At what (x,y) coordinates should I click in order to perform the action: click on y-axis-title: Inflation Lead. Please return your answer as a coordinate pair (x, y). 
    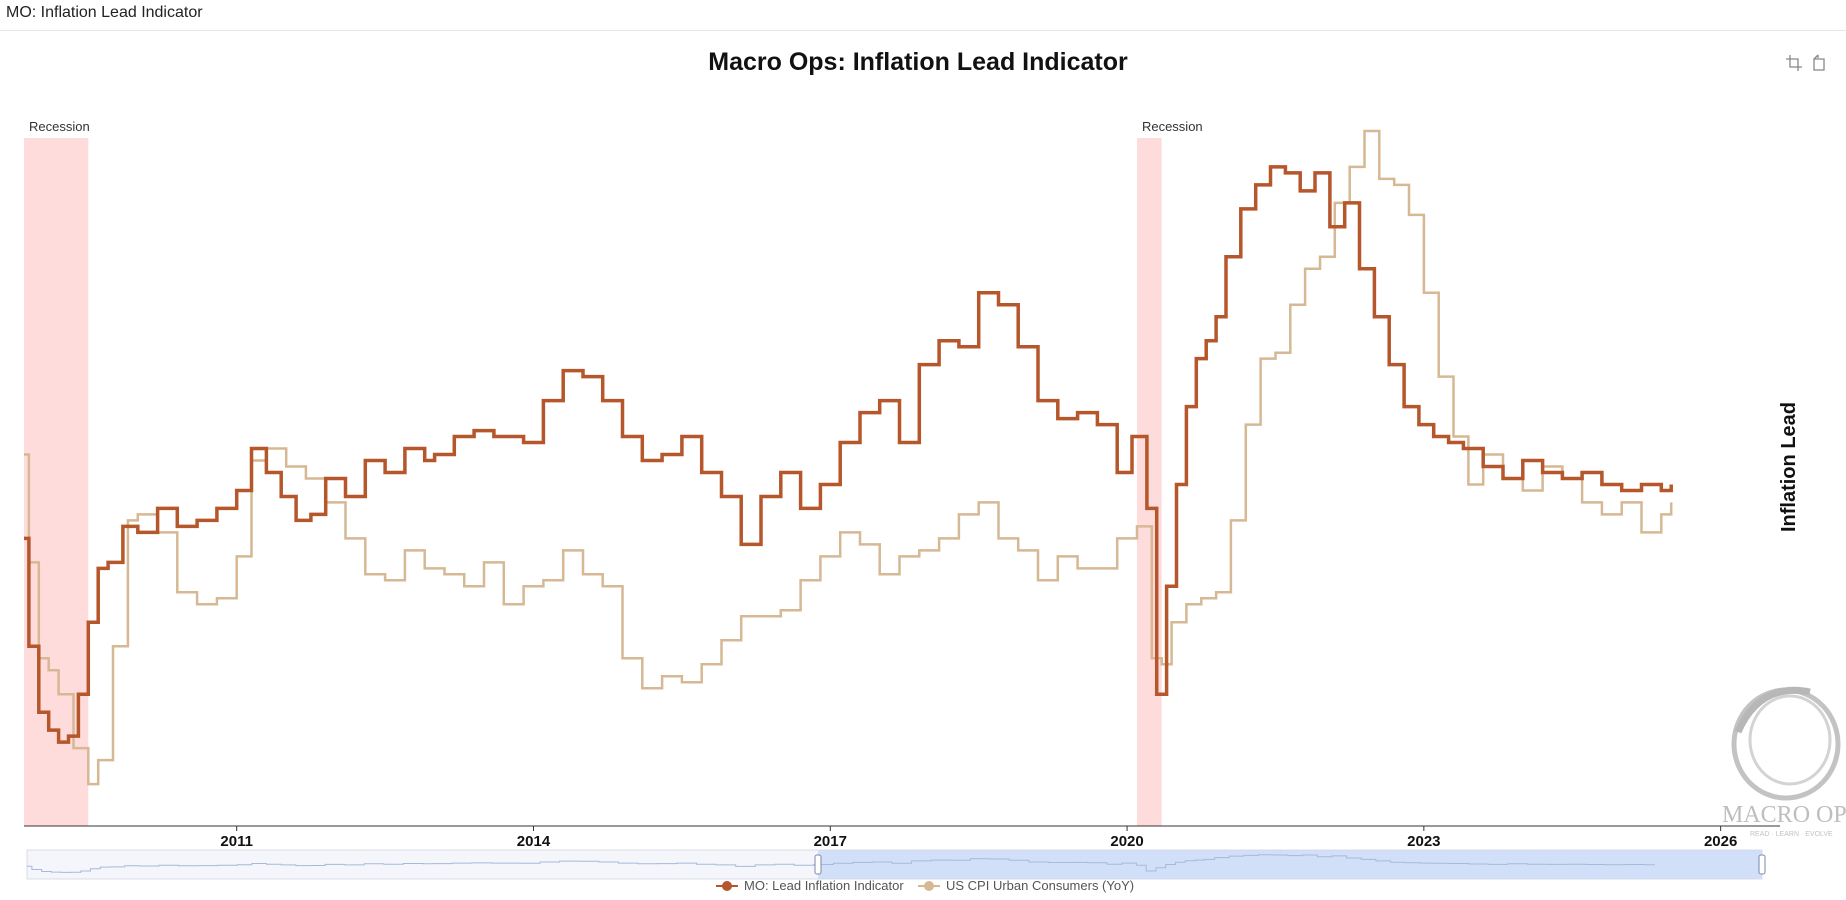
    Looking at the image, I should click on (1789, 467).